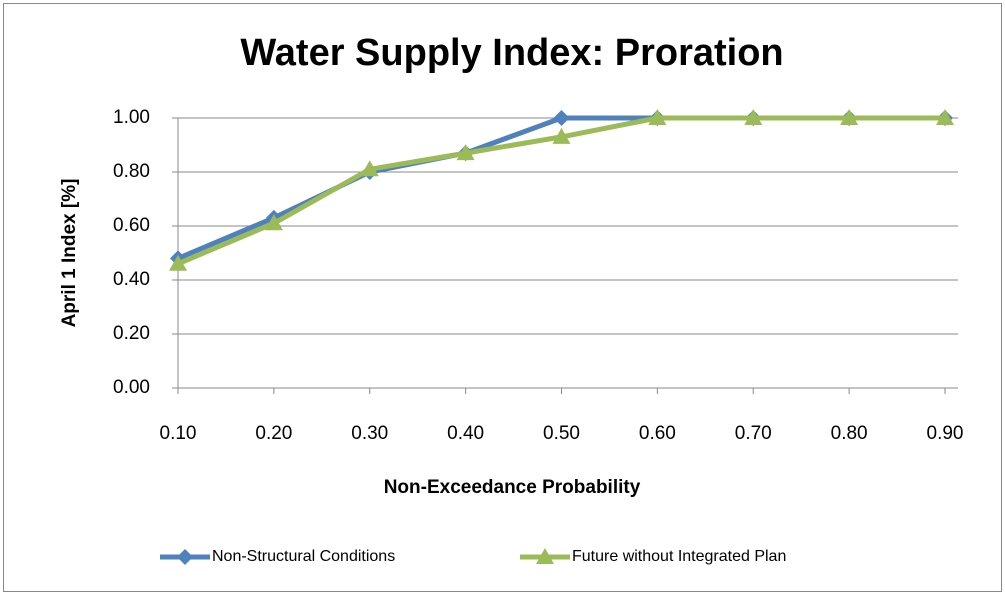 The width and height of the screenshot is (1005, 595). Describe the element at coordinates (131, 279) in the screenshot. I see `y-tick-label: 0.40` at that location.